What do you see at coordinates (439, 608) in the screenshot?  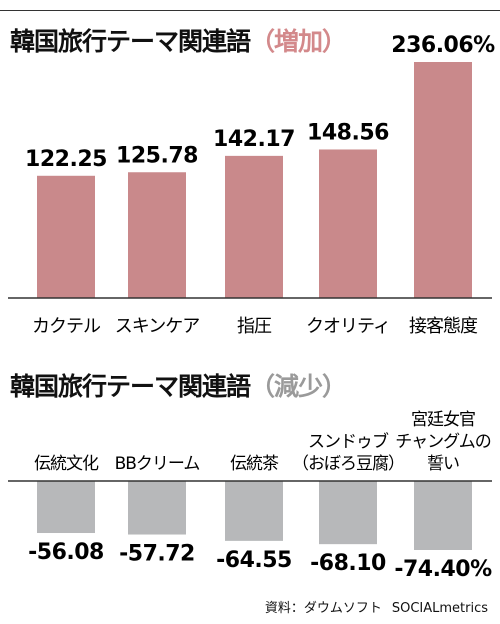 I see `source-value: SOCIALmetrics` at bounding box center [439, 608].